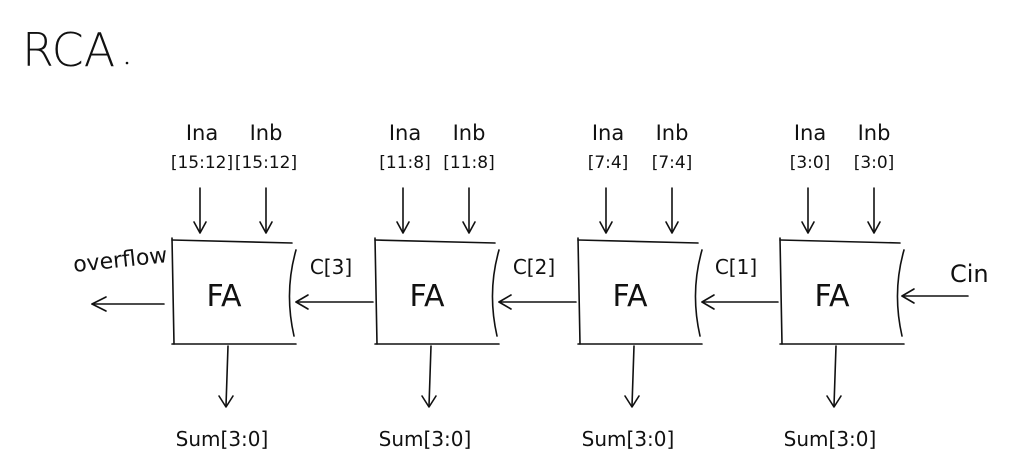 This screenshot has width=1034, height=474. I want to click on input-a-bits: [11:8], so click(404, 163).